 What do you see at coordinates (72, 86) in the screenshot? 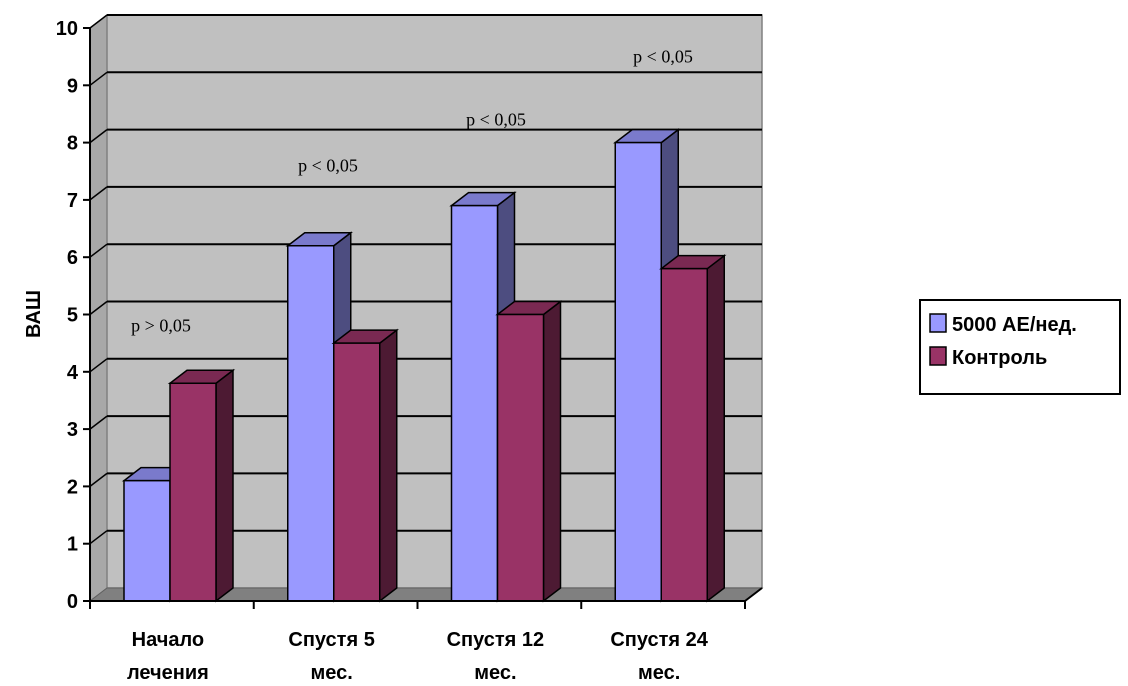
I see `y-tick-label: 9` at bounding box center [72, 86].